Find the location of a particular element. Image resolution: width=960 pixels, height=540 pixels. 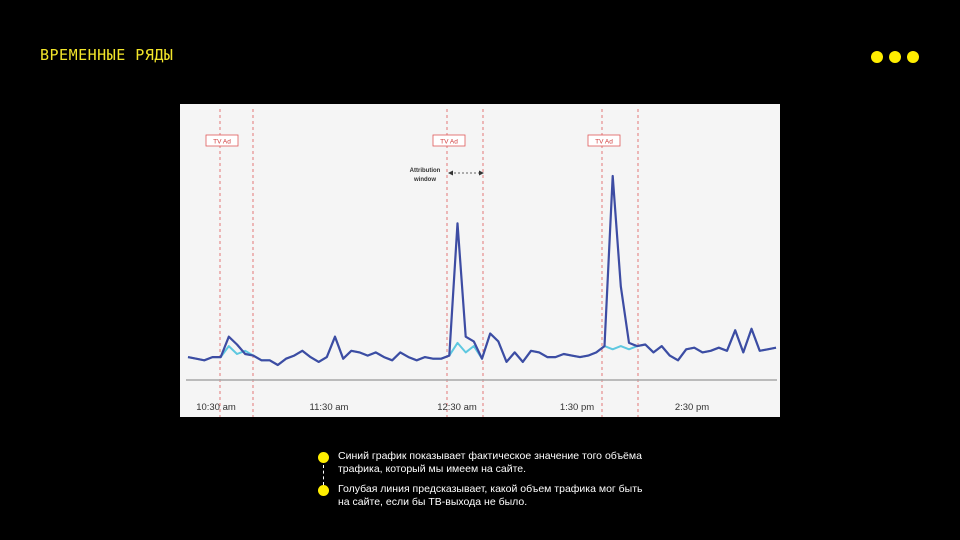

x-tick-labels: 10:30 am 11:30 am 12:30 am 1:30 pm 2:30 pm is located at coordinates (452, 407).